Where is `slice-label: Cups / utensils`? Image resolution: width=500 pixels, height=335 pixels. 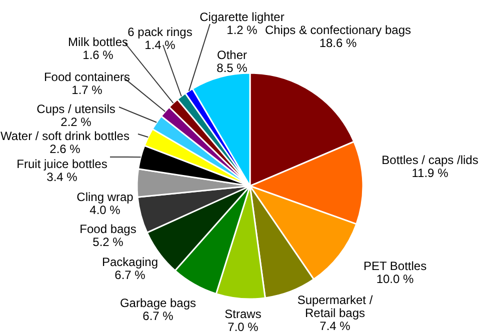 slice-label: Cups / utensils is located at coordinates (76, 109).